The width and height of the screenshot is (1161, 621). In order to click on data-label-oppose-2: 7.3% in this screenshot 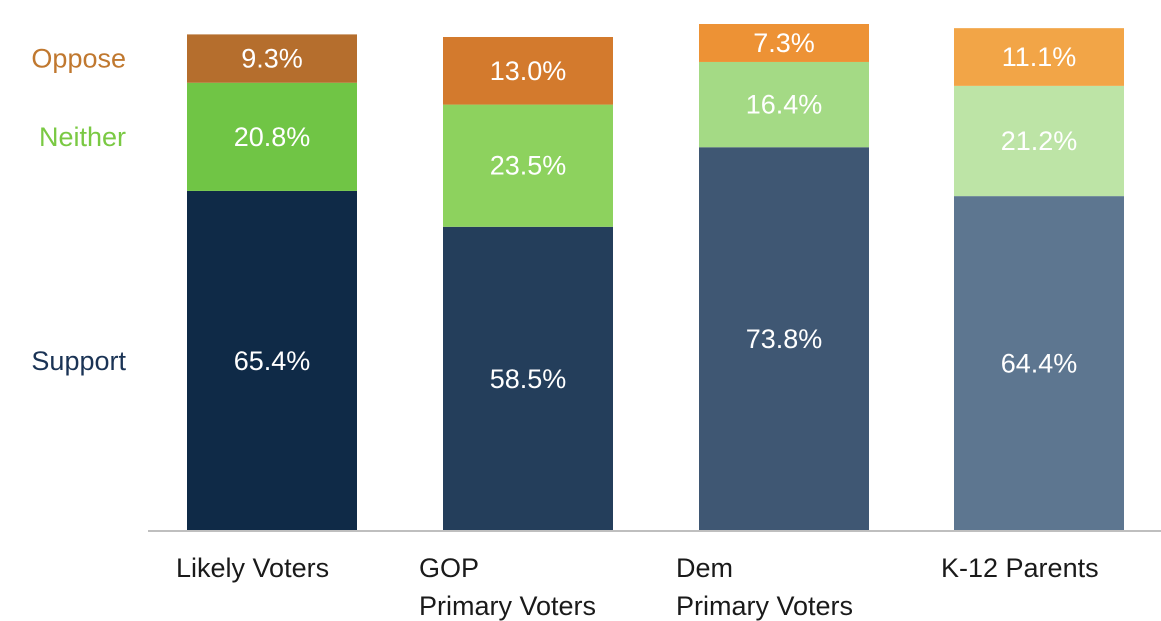, I will do `click(784, 43)`.